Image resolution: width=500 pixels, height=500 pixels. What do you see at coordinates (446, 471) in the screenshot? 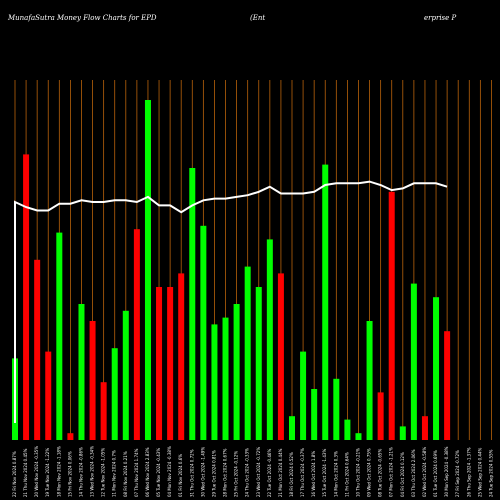
I see `x-tick-label: 30 Mon Sep 2024 -0.38%` at bounding box center [446, 471].